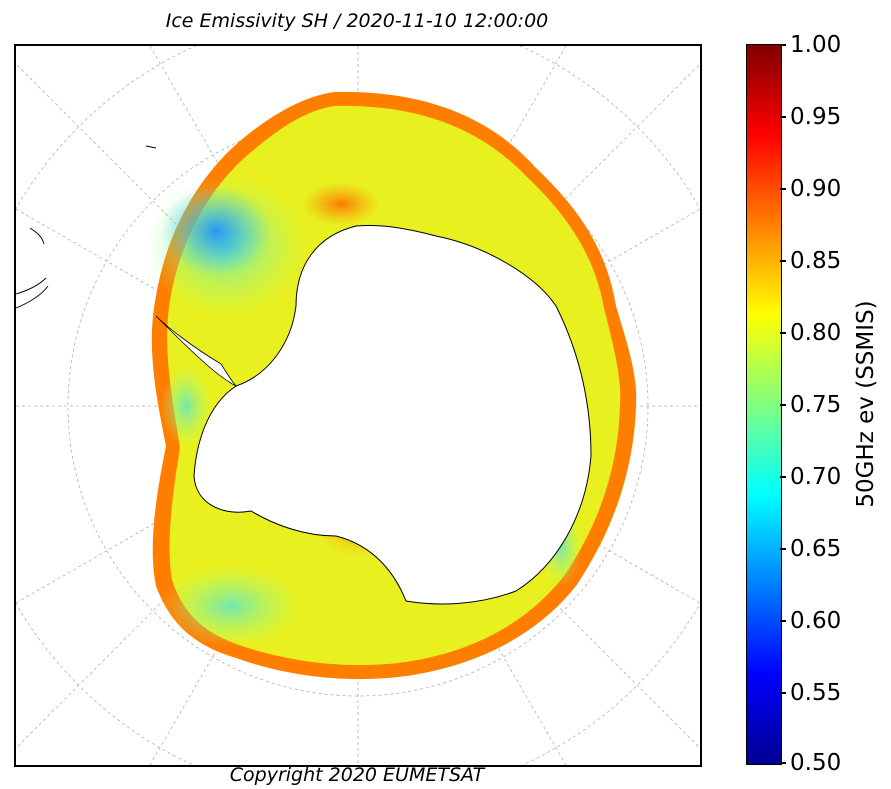 This screenshot has height=789, width=891. Describe the element at coordinates (357, 775) in the screenshot. I see `copyright-notice: Copyright 2020 EUMETSAT` at that location.